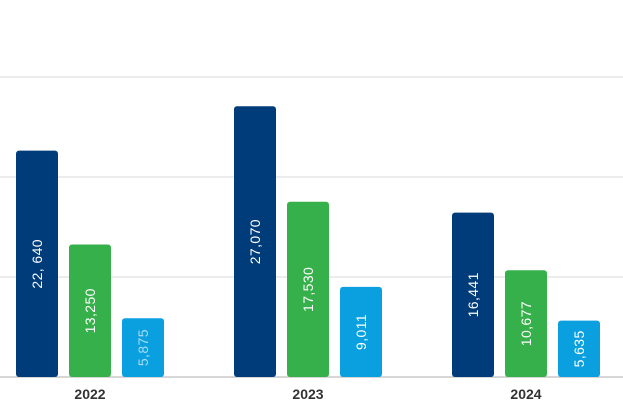 This screenshot has height=403, width=623. I want to click on bar-value-label-2024-1: 16,441, so click(473, 294).